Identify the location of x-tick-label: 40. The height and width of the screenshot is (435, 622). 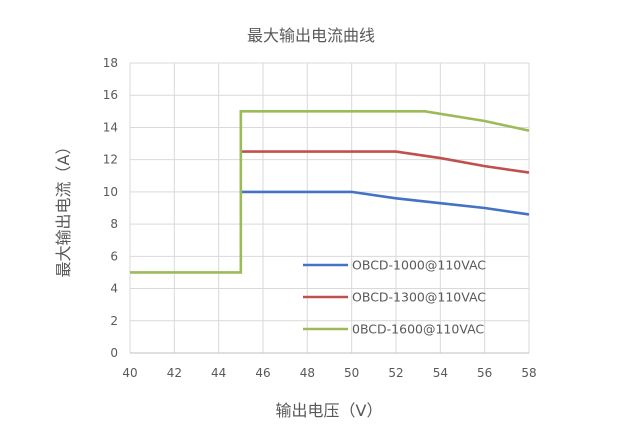
(129, 373).